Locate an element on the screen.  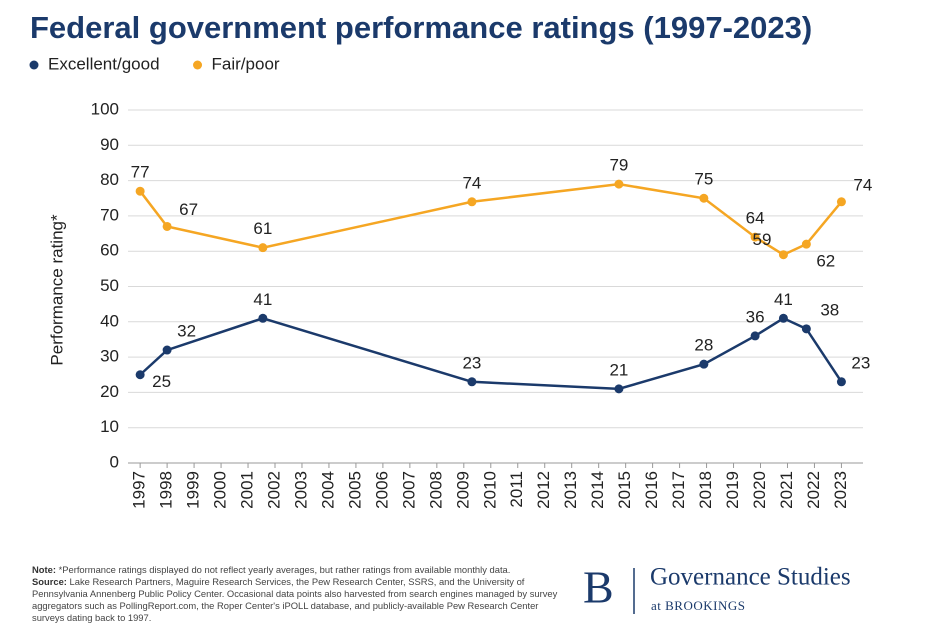
x-tick-label: 2015 is located at coordinates (624, 490).